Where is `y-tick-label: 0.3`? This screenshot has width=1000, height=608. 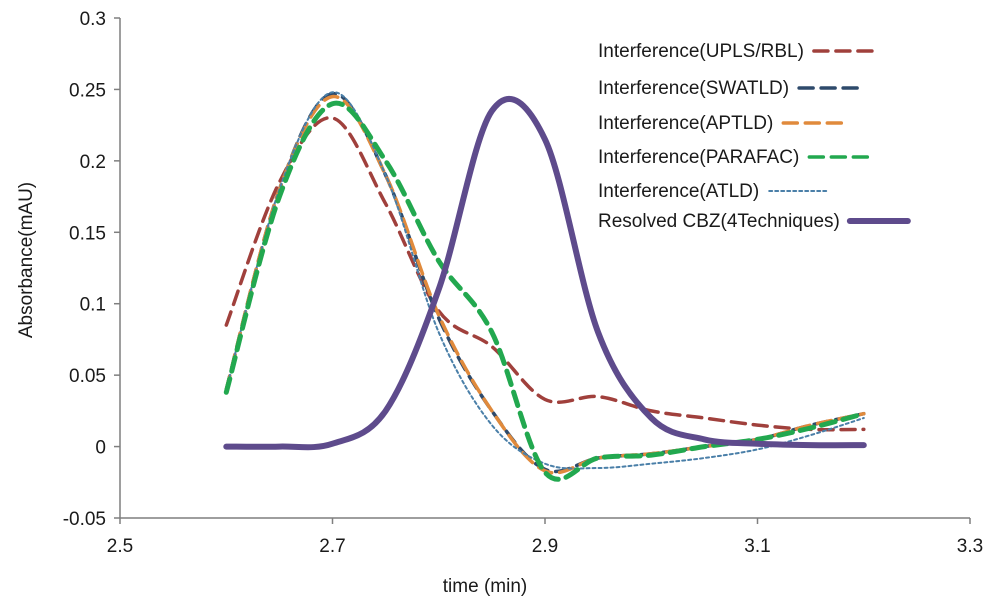
y-tick-label: 0.3 is located at coordinates (93, 19).